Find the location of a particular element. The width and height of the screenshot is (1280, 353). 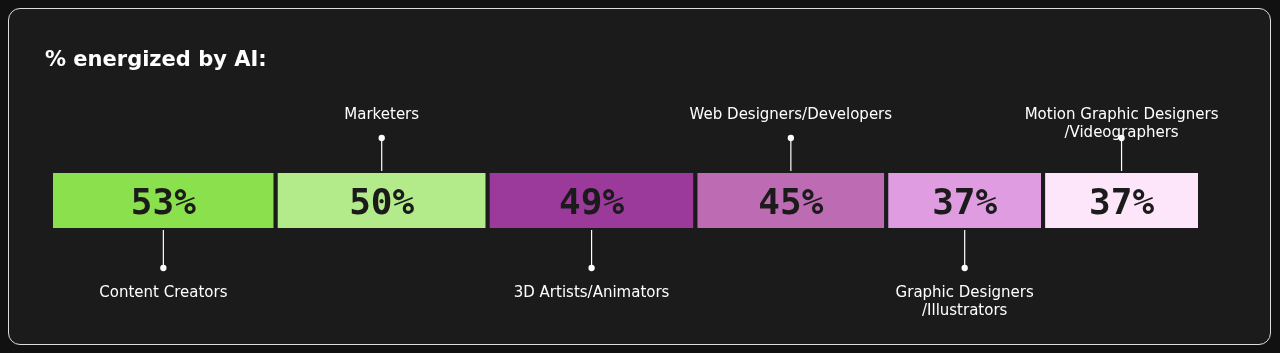

chart-title: % energized by AI: is located at coordinates (156, 59).